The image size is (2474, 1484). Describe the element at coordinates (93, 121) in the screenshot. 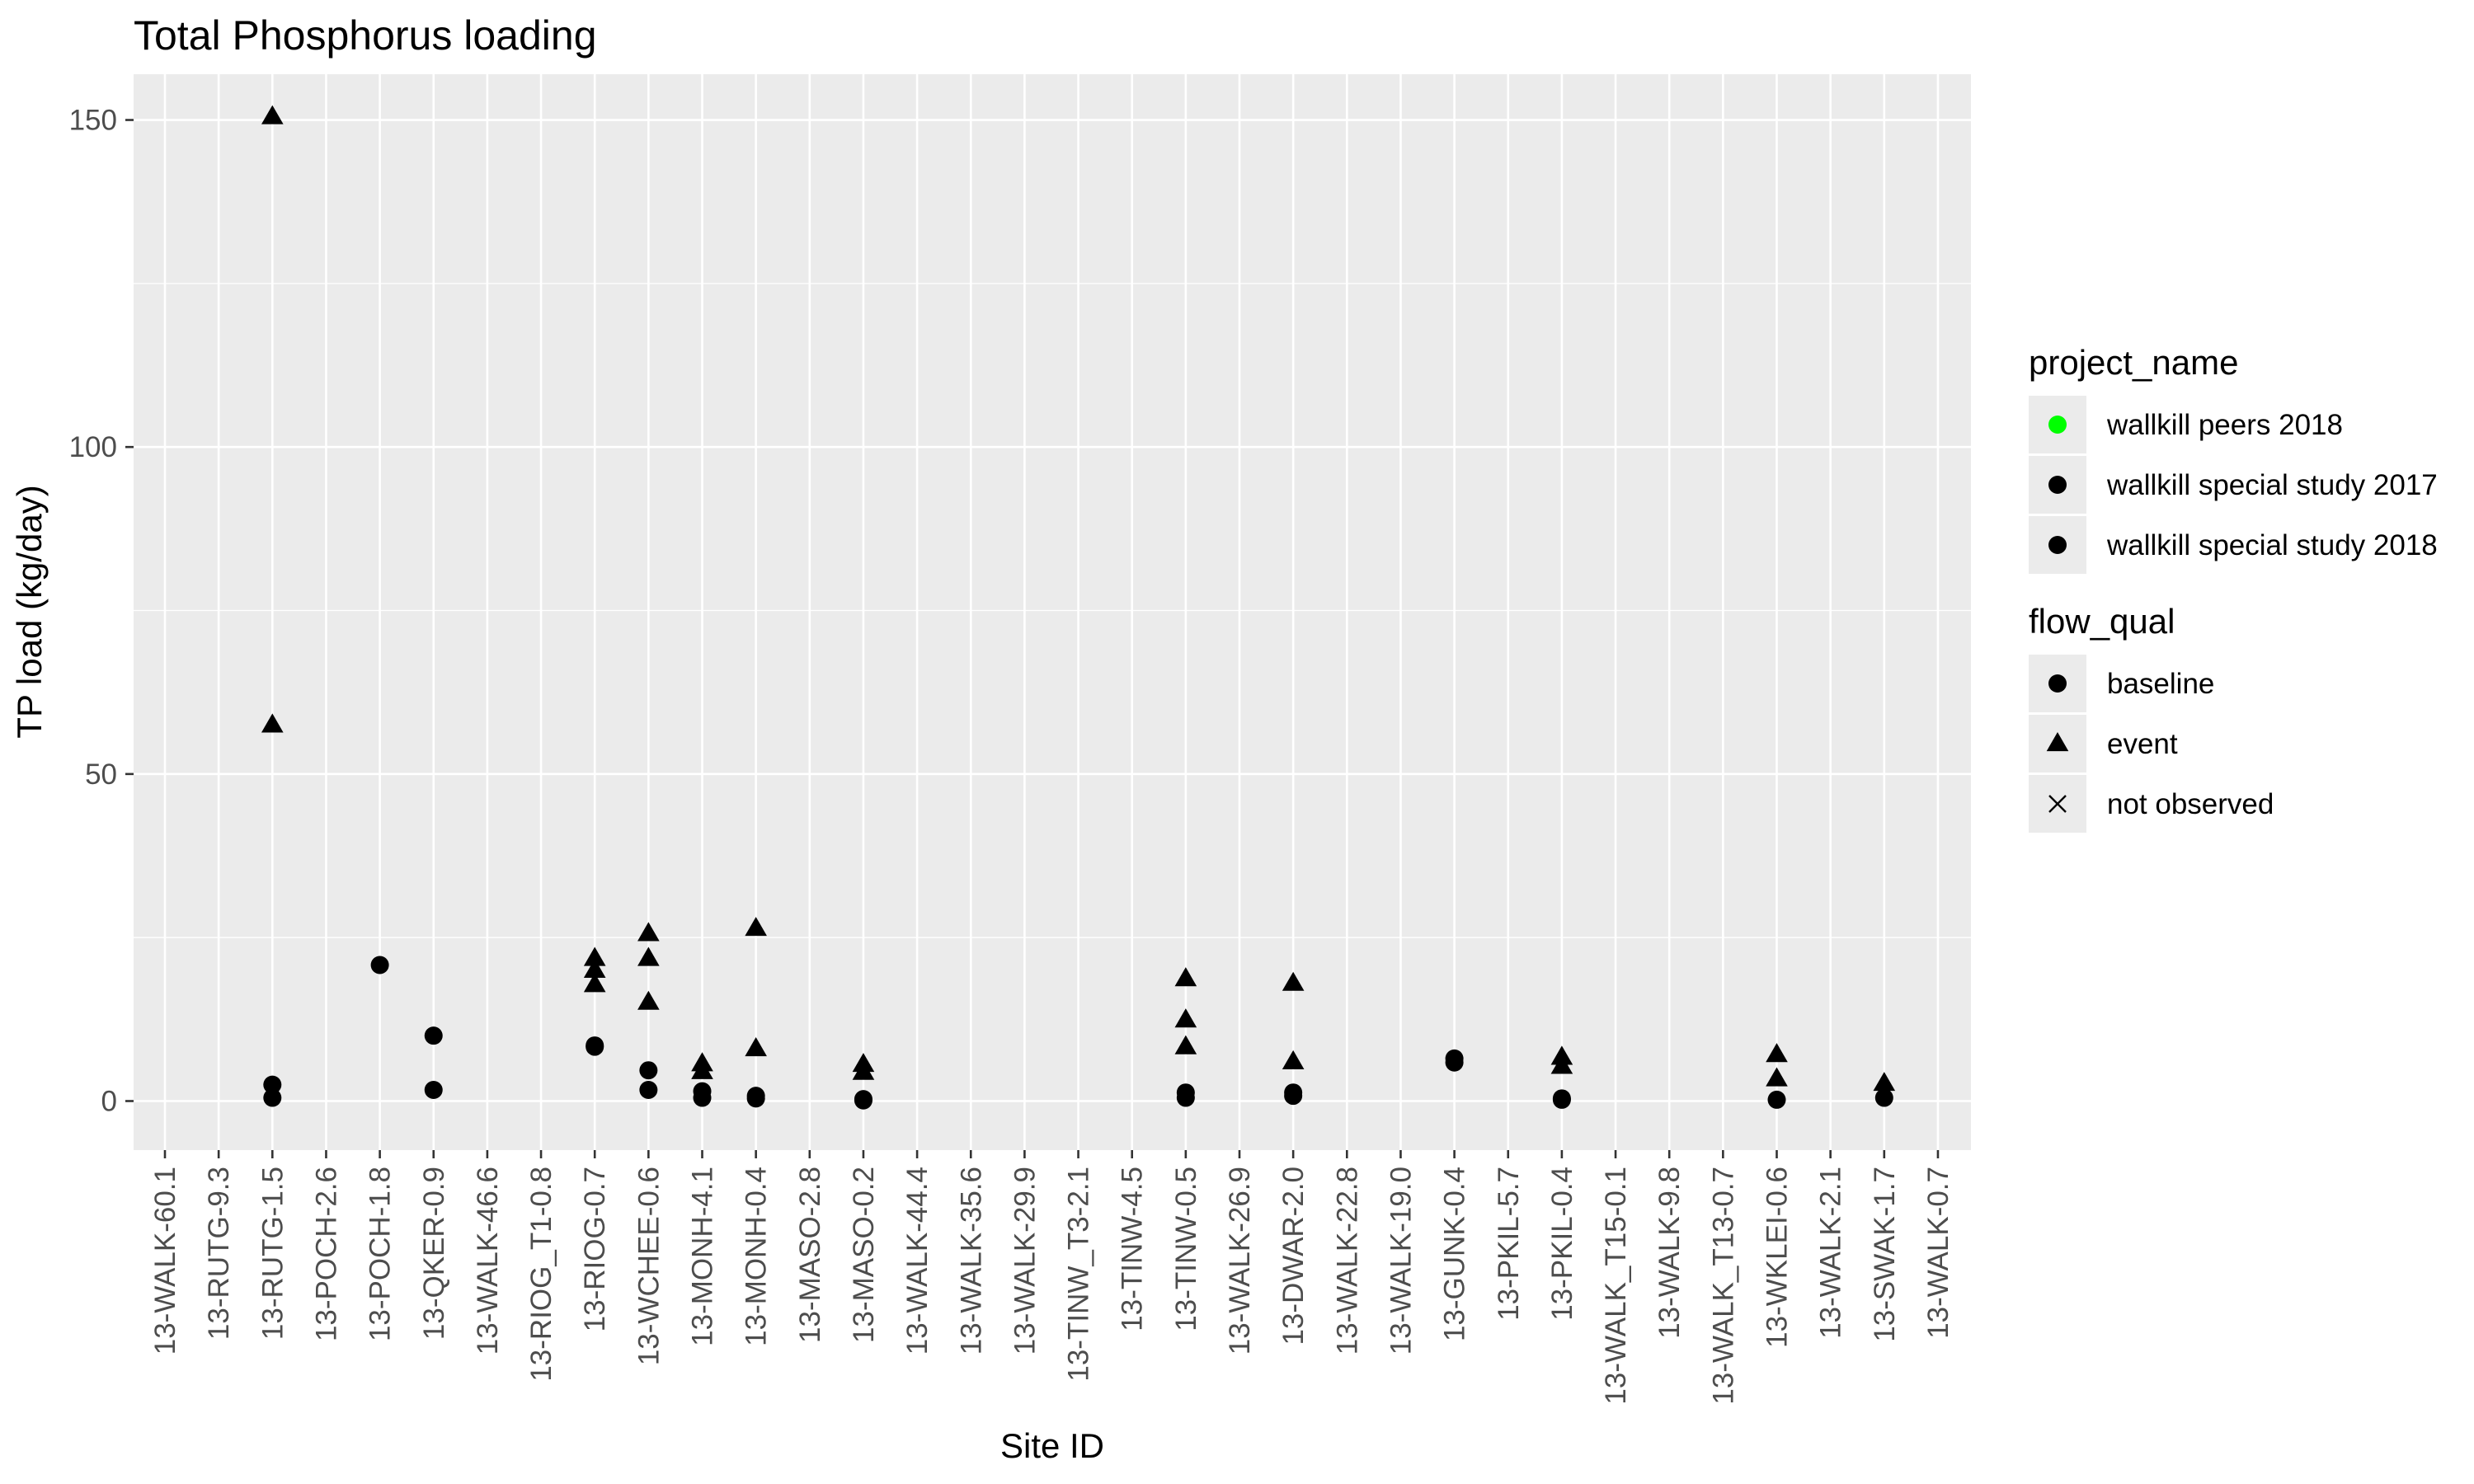

I see `y-tick-label: 150` at that location.